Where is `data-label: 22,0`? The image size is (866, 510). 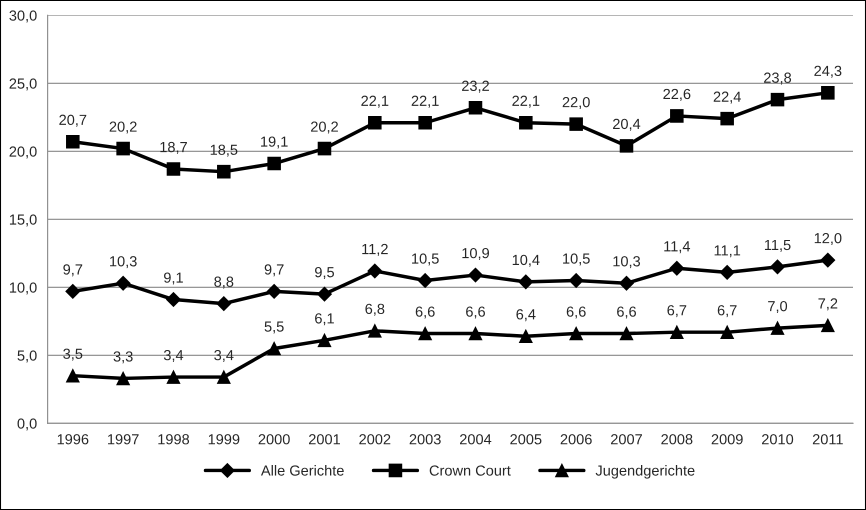
data-label: 22,0 is located at coordinates (576, 103).